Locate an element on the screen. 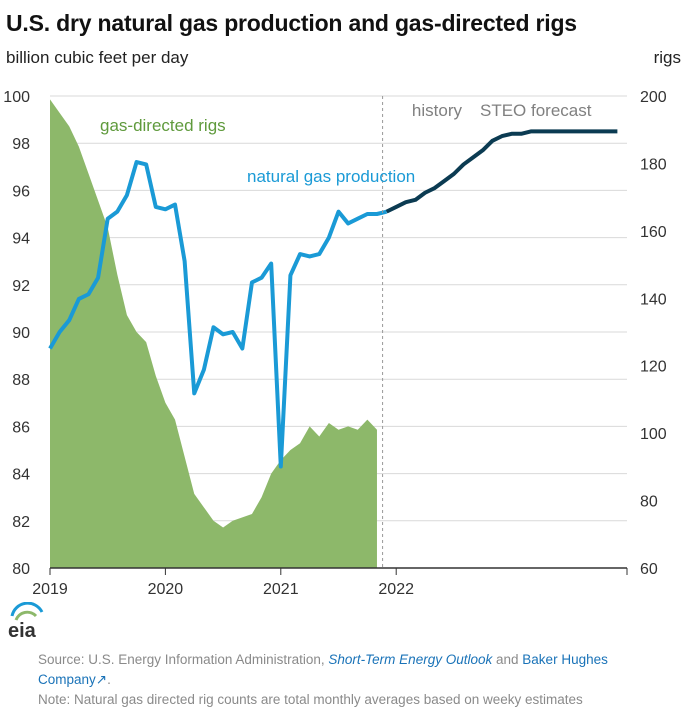 This screenshot has width=697, height=722. production-forecast-line is located at coordinates (501, 171).